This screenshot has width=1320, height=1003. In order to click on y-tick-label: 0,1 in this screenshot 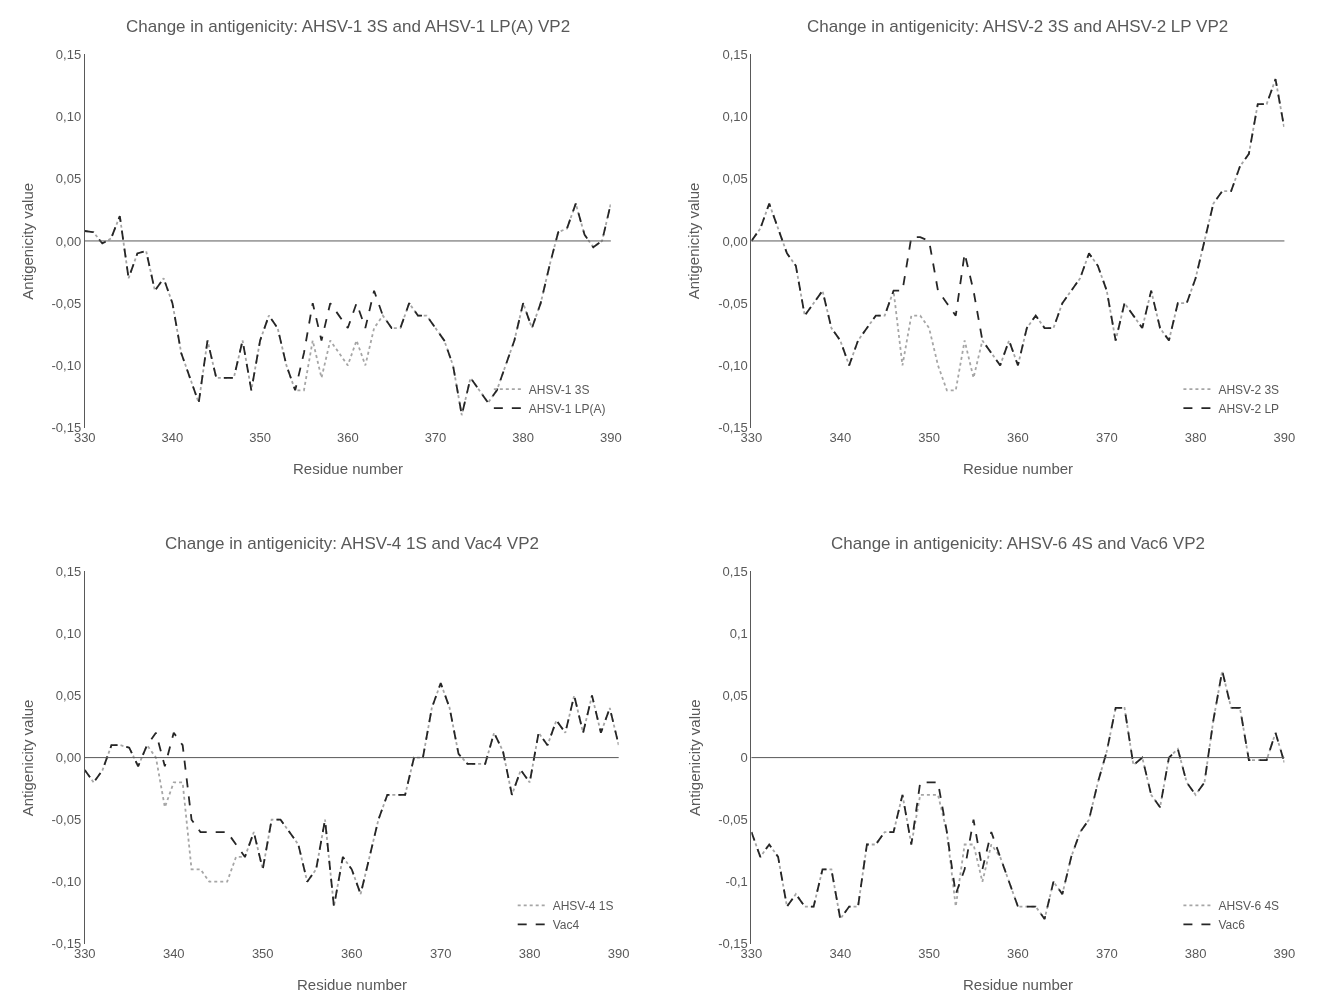, I will do `click(738, 634)`.